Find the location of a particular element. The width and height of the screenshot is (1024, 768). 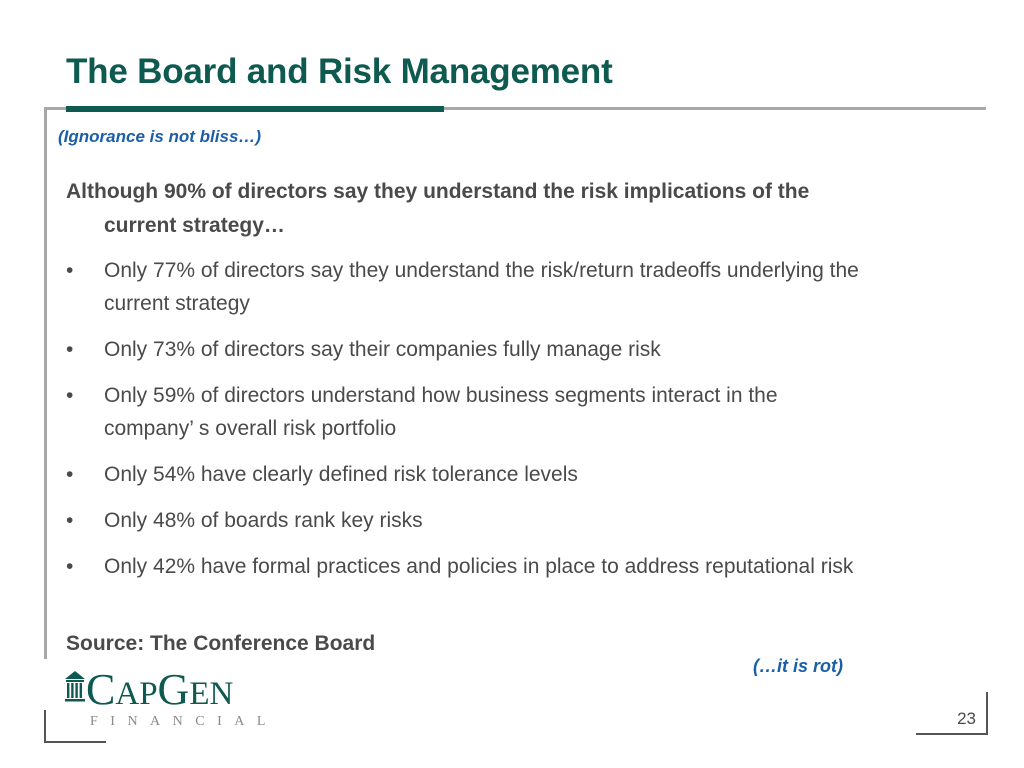

title-rule-gray is located at coordinates (516, 108).